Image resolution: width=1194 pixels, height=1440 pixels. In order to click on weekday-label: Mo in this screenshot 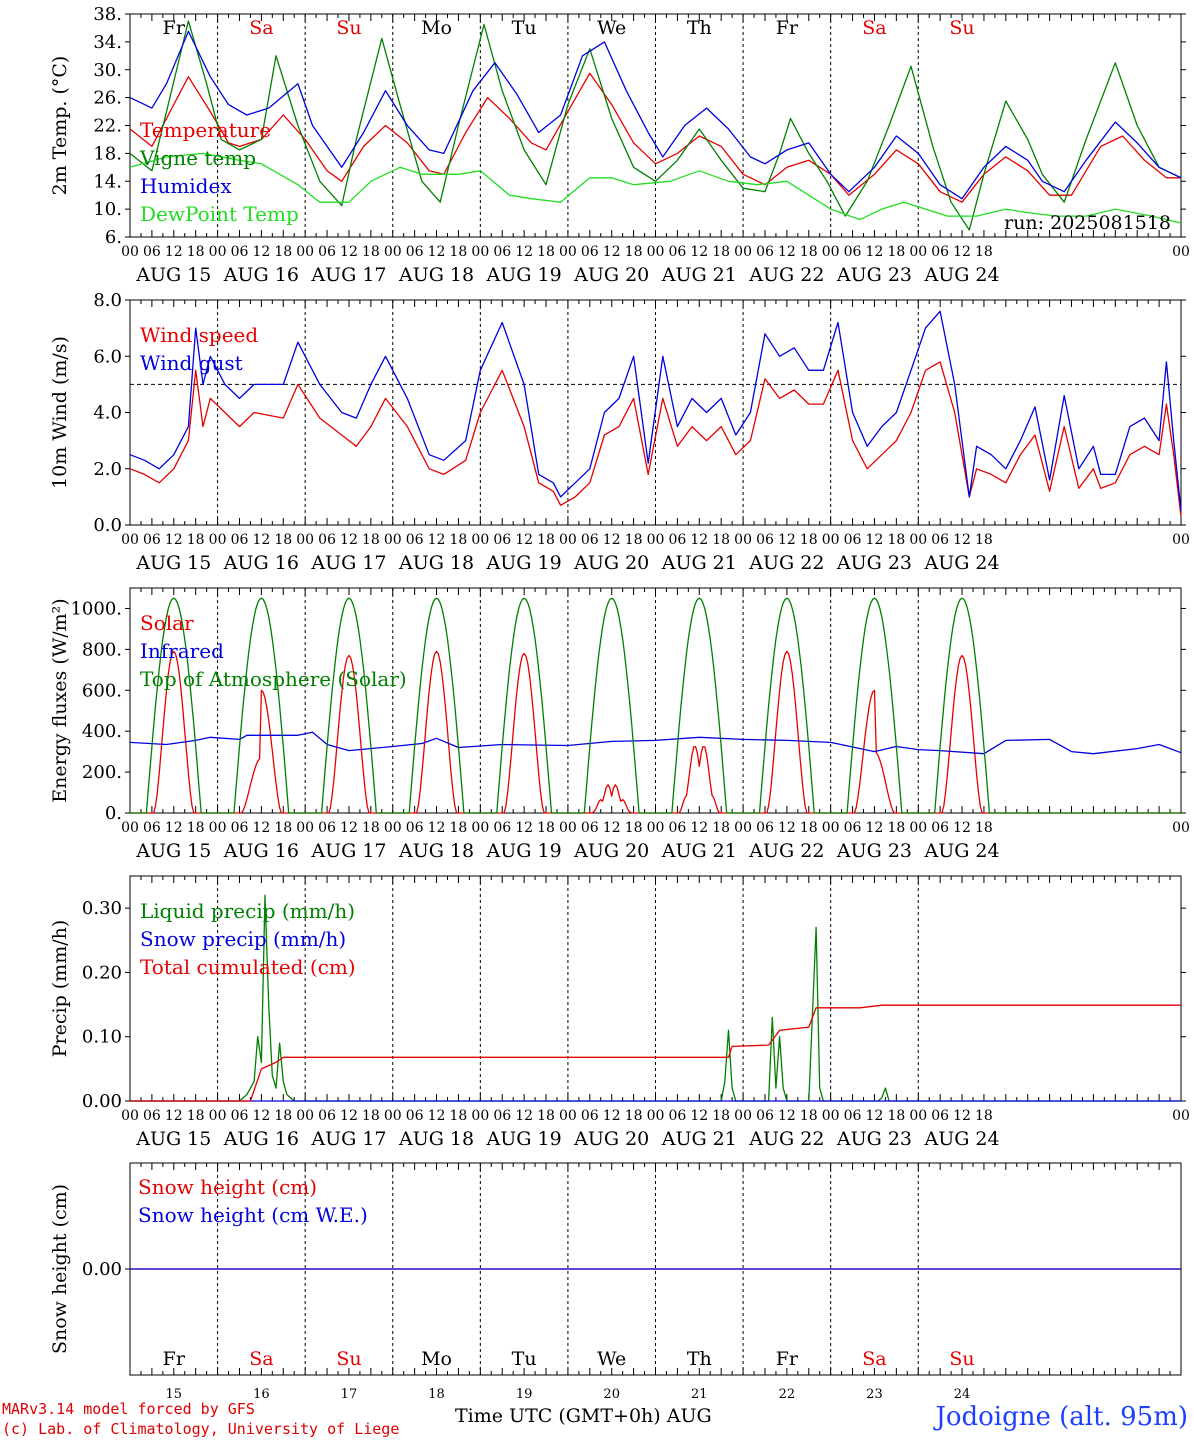, I will do `click(436, 1359)`.